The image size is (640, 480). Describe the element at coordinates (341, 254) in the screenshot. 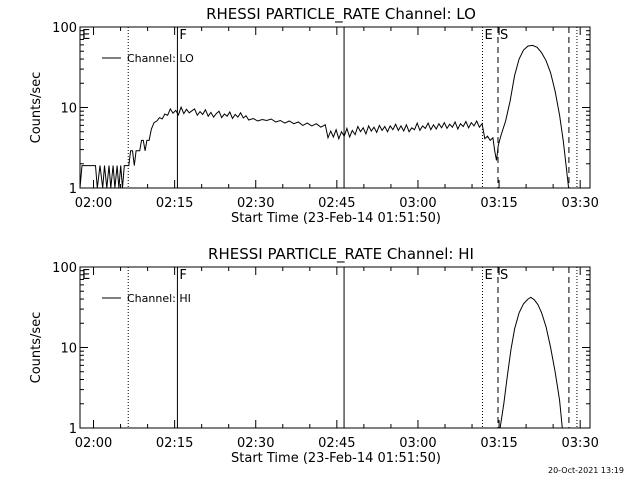

I see `chart-title: RHESSI PARTICLE_RATE Channel: HI` at that location.